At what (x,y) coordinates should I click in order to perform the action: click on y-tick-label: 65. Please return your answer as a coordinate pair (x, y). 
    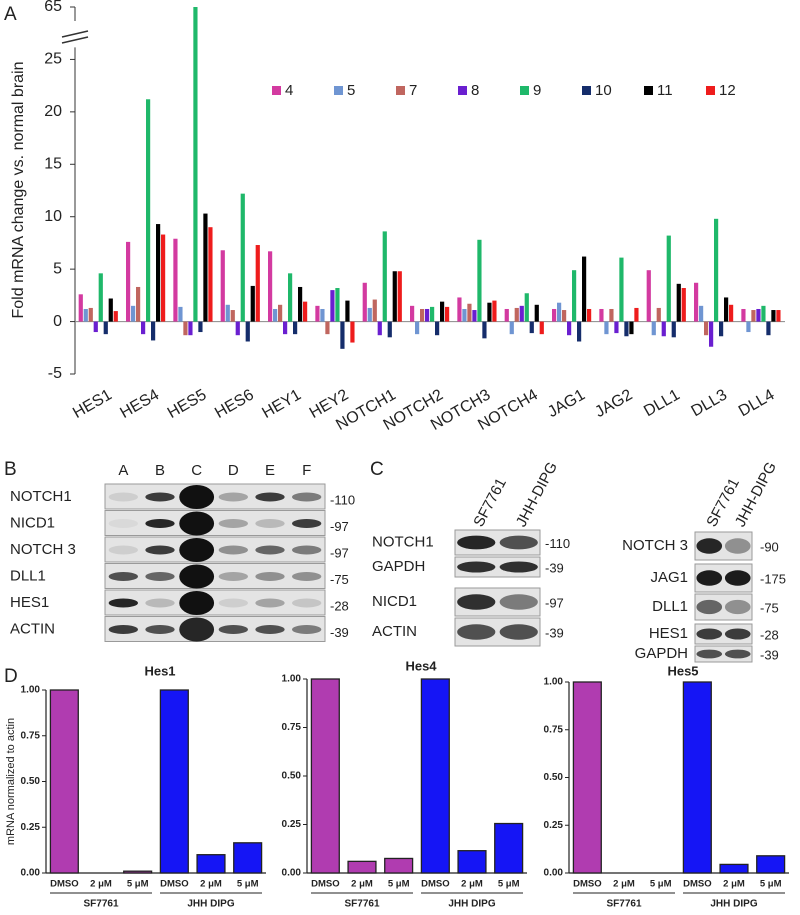
    Looking at the image, I should click on (53, 7).